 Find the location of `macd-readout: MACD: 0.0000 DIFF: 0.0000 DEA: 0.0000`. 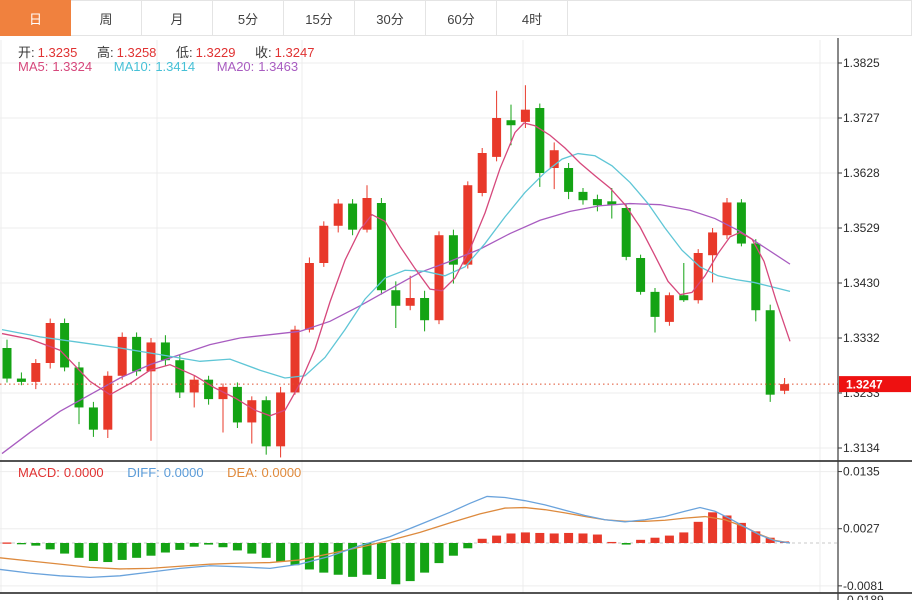

macd-readout: MACD: 0.0000 DIFF: 0.0000 DEA: 0.0000 is located at coordinates (159, 472).